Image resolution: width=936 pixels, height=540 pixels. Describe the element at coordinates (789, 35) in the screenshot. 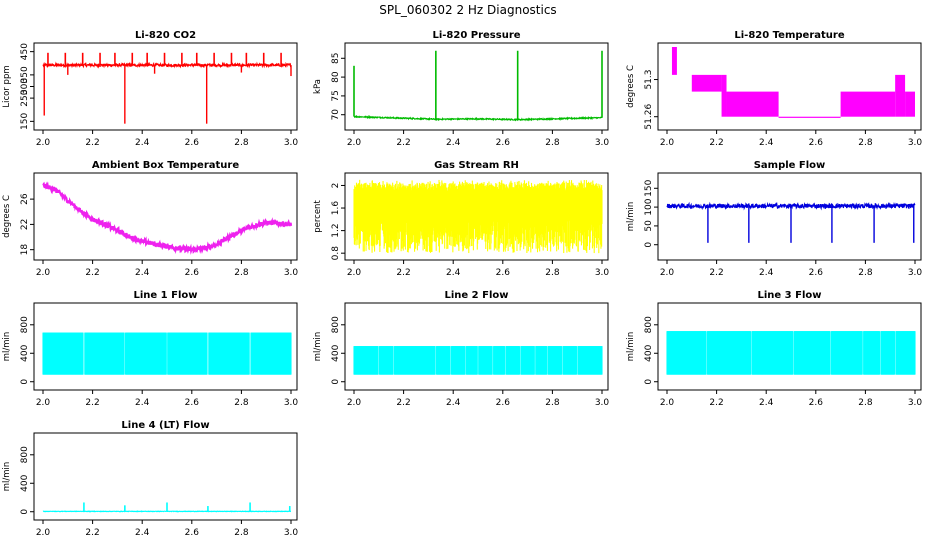

I see `panel-title: Li-820 Temperature` at that location.